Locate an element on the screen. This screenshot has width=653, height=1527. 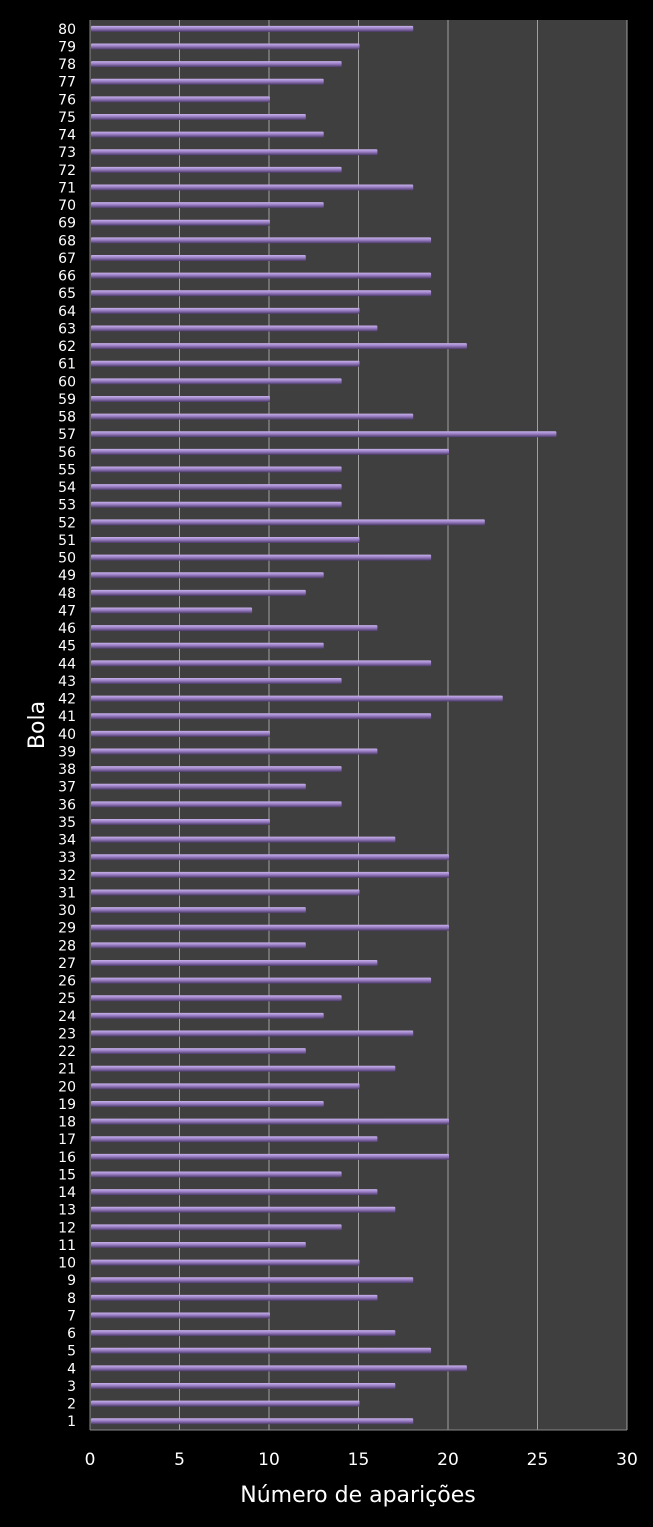
y-tick-label: 51 is located at coordinates (67, 541).